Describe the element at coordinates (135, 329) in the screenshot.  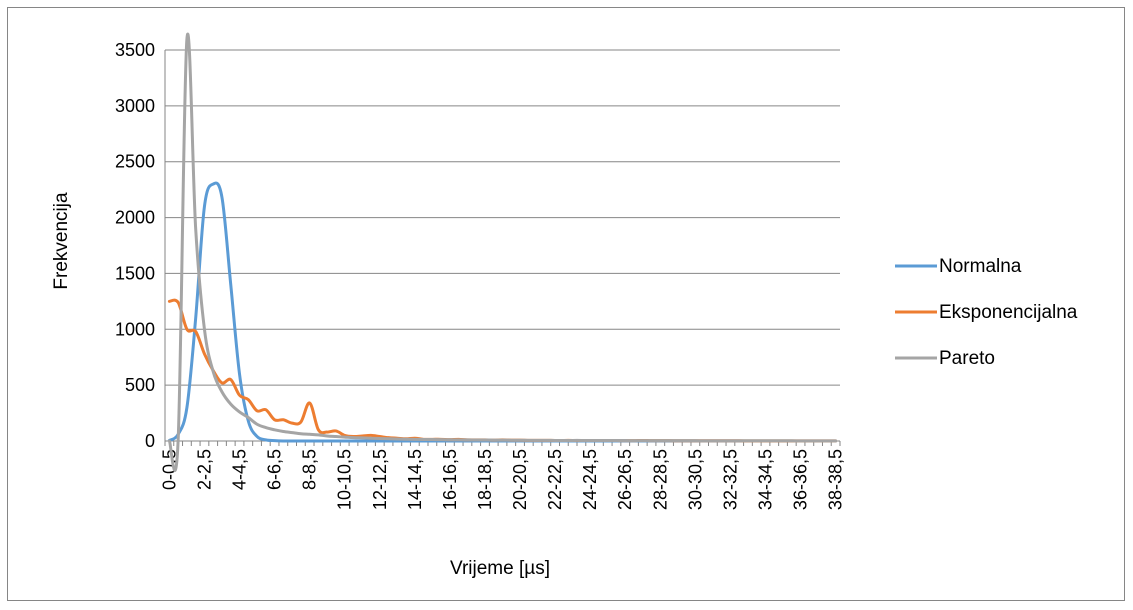
I see `y-tick-label: 1000` at that location.